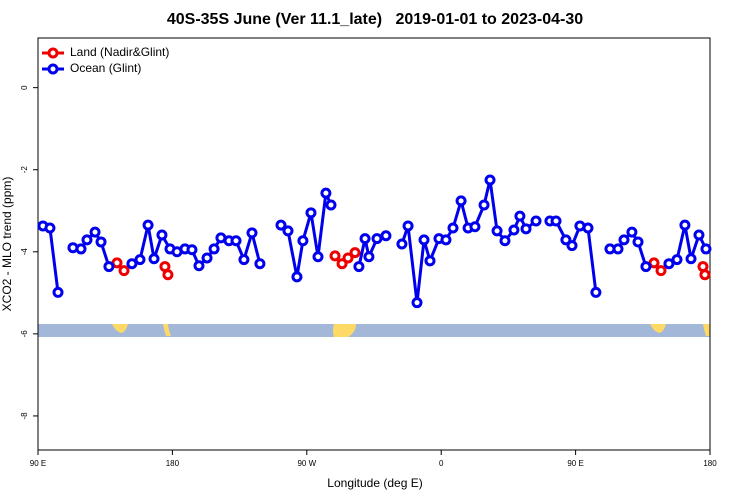  What do you see at coordinates (119, 52) in the screenshot?
I see `legend-label: Land (Nadir&Glint)` at bounding box center [119, 52].